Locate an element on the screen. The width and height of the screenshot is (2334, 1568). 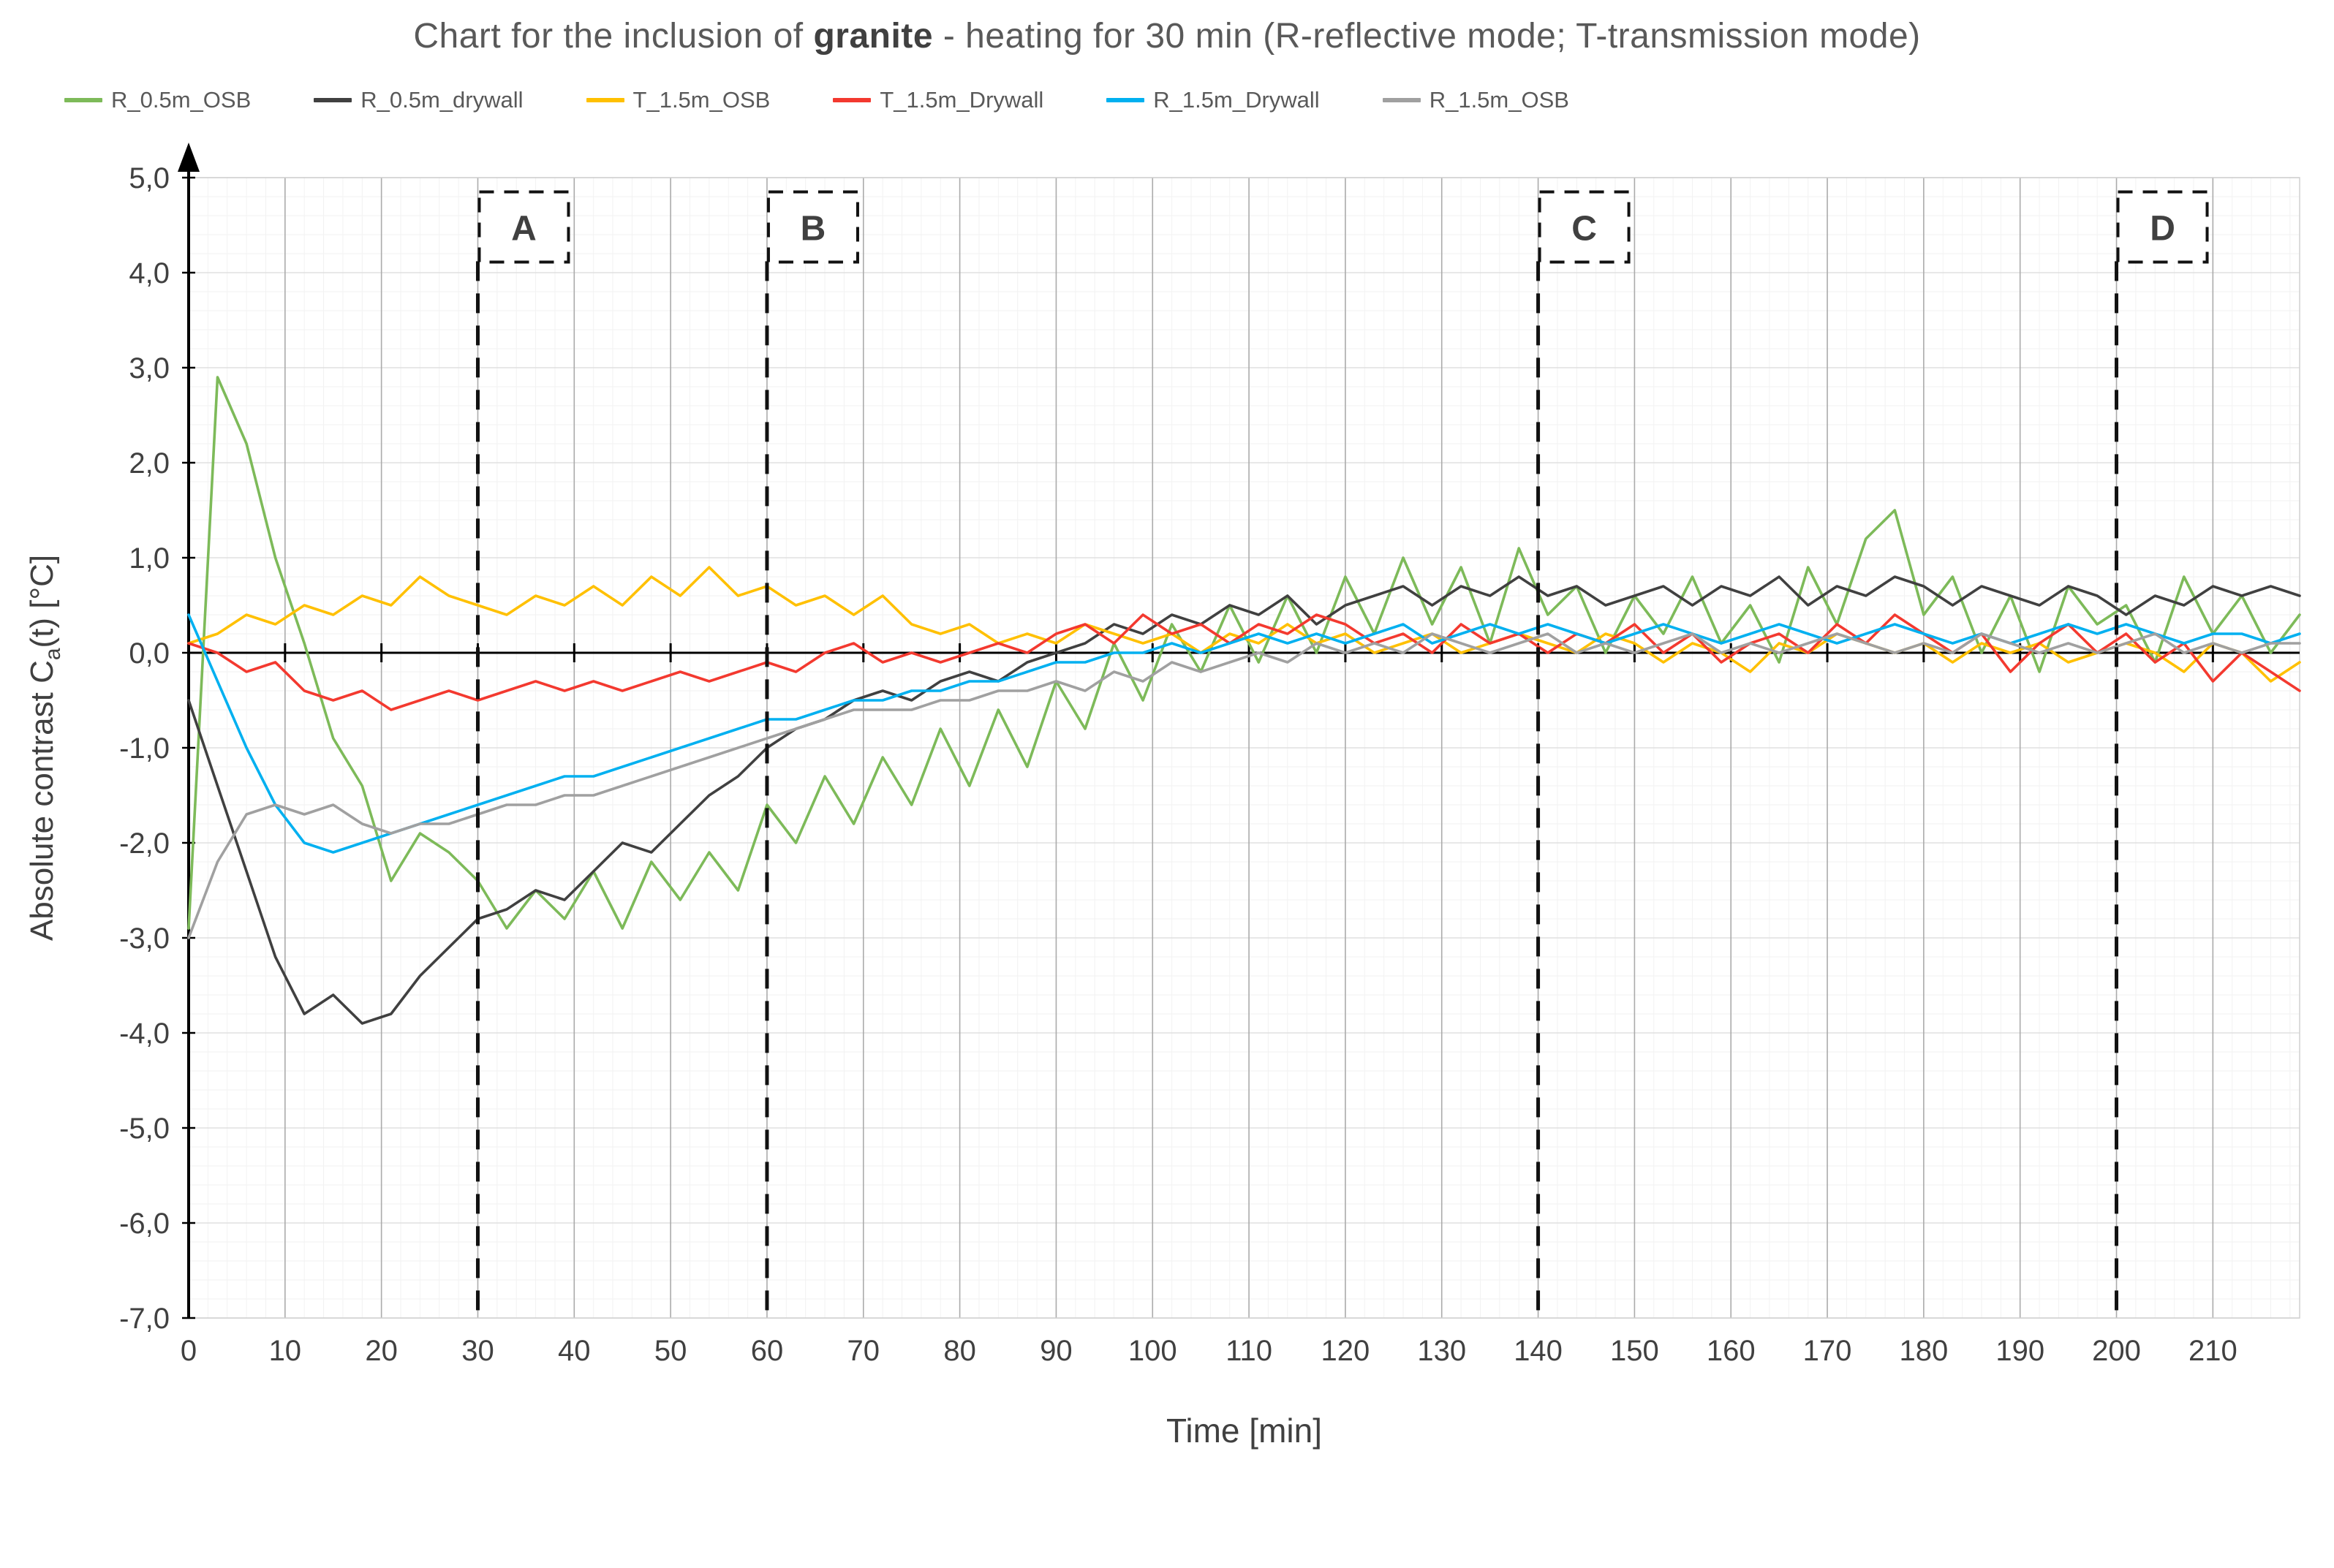
marker-label-A: A is located at coordinates (524, 229).